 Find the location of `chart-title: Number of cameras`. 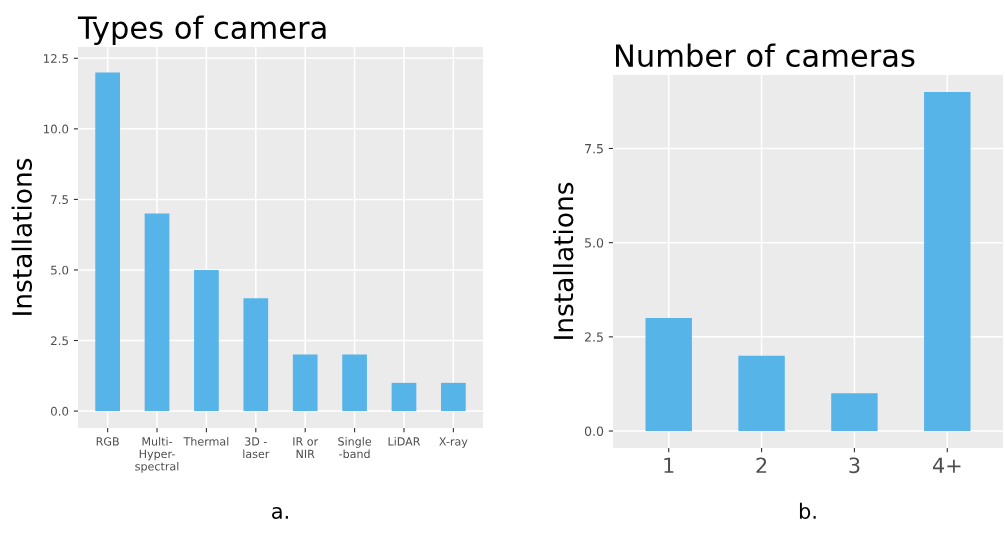

chart-title: Number of cameras is located at coordinates (765, 55).